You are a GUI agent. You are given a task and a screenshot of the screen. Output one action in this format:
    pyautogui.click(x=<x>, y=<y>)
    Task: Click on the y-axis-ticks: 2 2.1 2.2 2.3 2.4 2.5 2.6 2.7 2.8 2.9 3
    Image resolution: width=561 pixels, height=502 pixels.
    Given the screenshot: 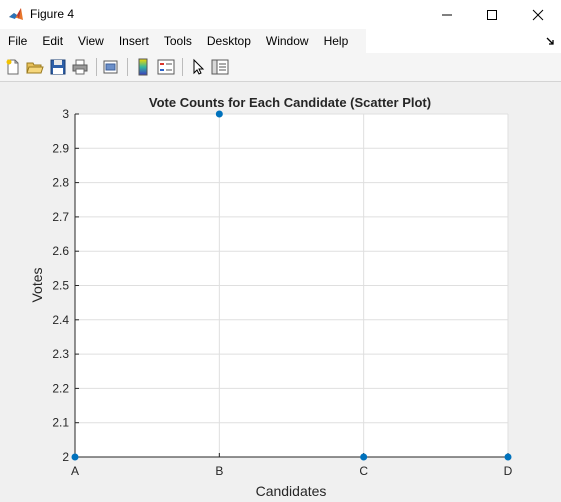 What is the action you would take?
    pyautogui.click(x=65, y=285)
    